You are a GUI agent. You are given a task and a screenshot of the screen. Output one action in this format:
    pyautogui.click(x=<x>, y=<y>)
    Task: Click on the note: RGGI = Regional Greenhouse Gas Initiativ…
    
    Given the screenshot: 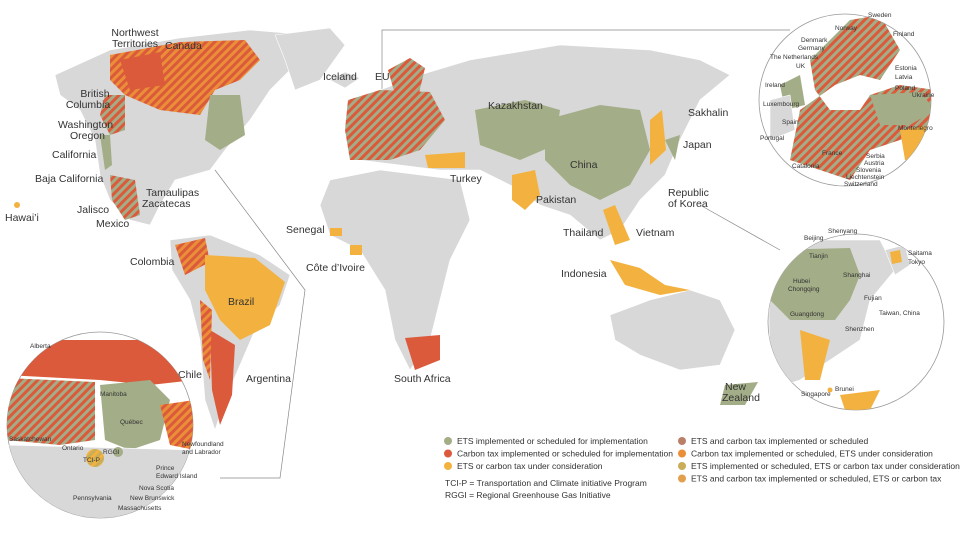 What is the action you would take?
    pyautogui.click(x=528, y=495)
    